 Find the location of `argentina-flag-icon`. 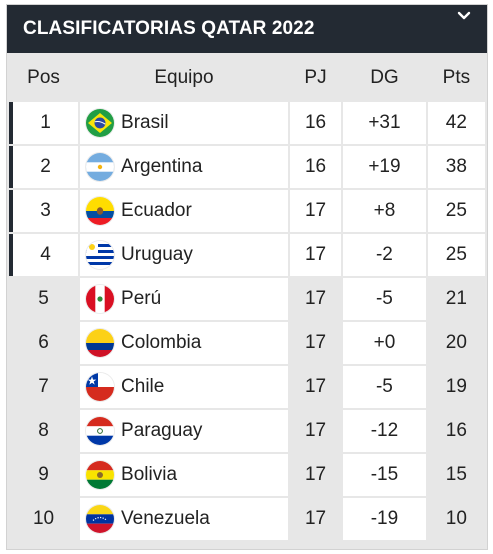

argentina-flag-icon is located at coordinates (100, 167).